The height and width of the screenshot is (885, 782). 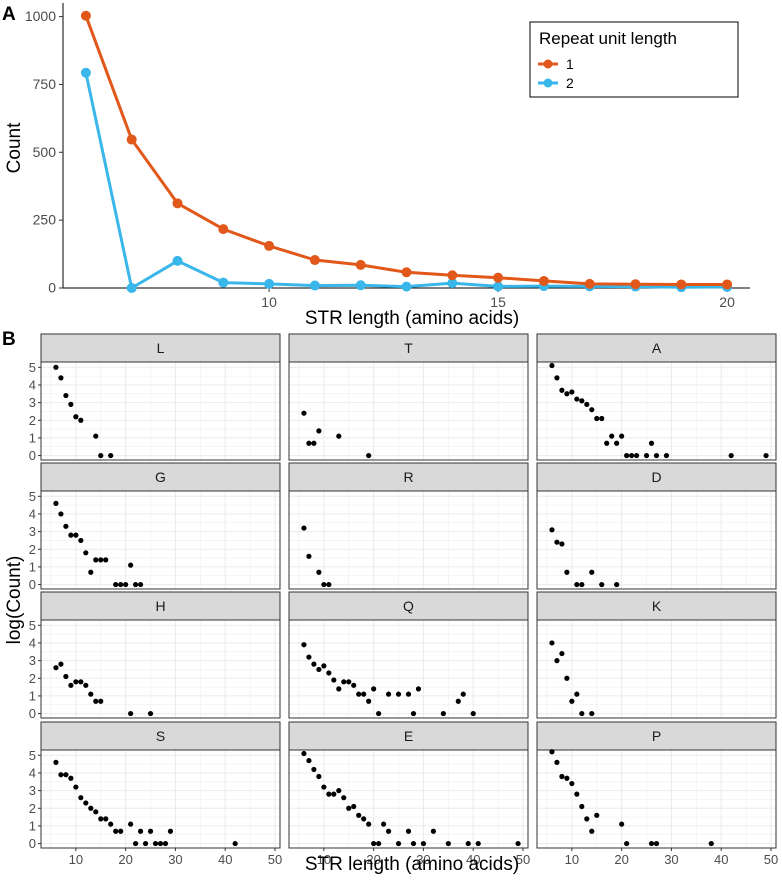 What do you see at coordinates (656, 736) in the screenshot?
I see `facet-strip-label: P` at bounding box center [656, 736].